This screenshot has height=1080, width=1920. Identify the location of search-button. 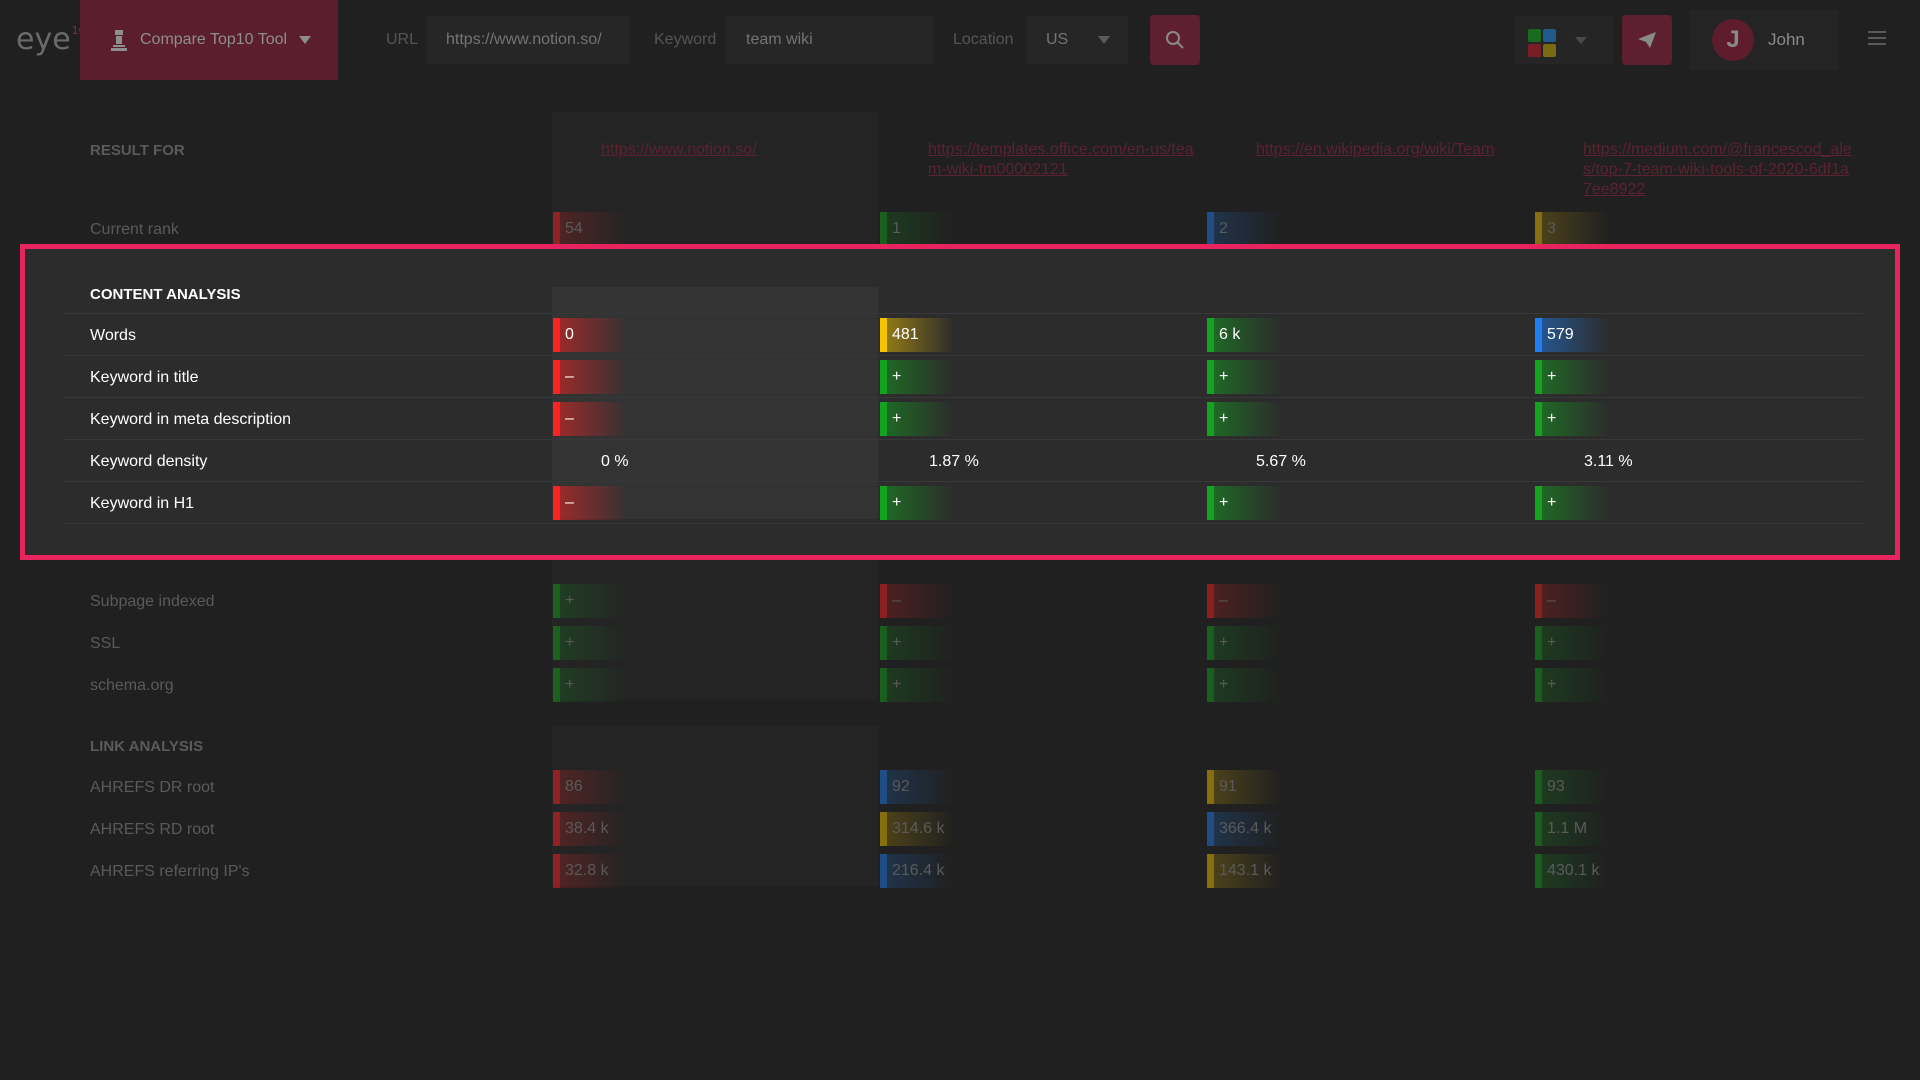
(1175, 40).